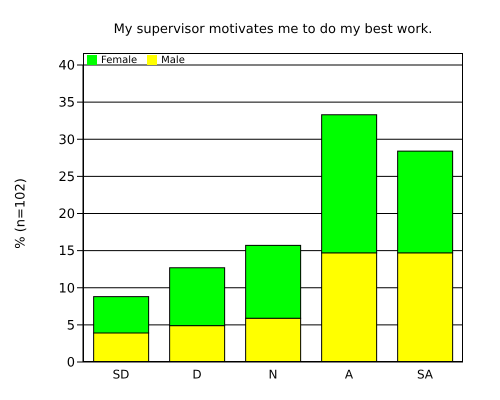  Describe the element at coordinates (66, 214) in the screenshot. I see `y-tick-label: 20` at that location.